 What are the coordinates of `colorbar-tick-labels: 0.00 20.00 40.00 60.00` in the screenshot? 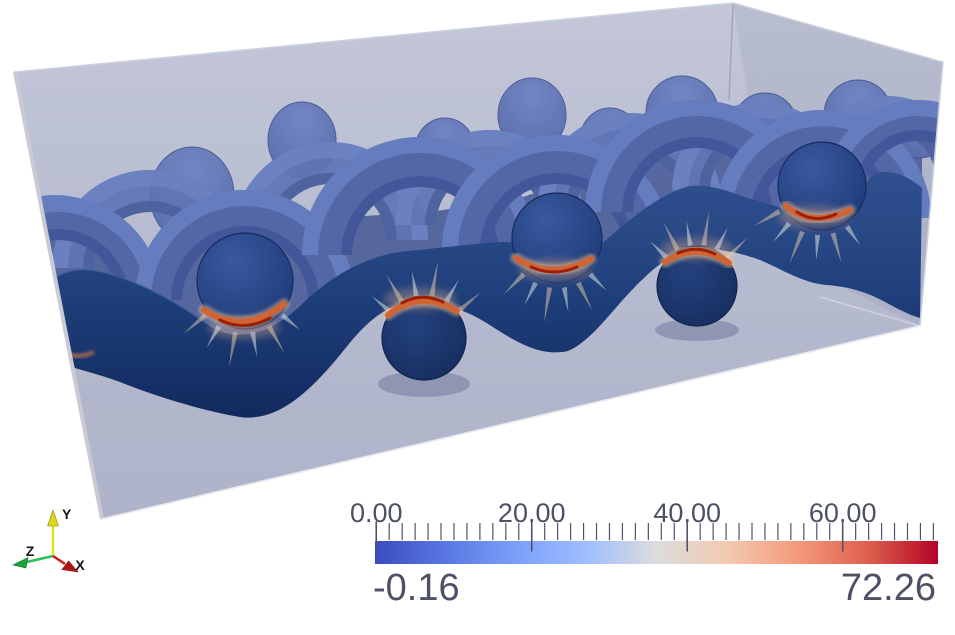 It's located at (613, 513).